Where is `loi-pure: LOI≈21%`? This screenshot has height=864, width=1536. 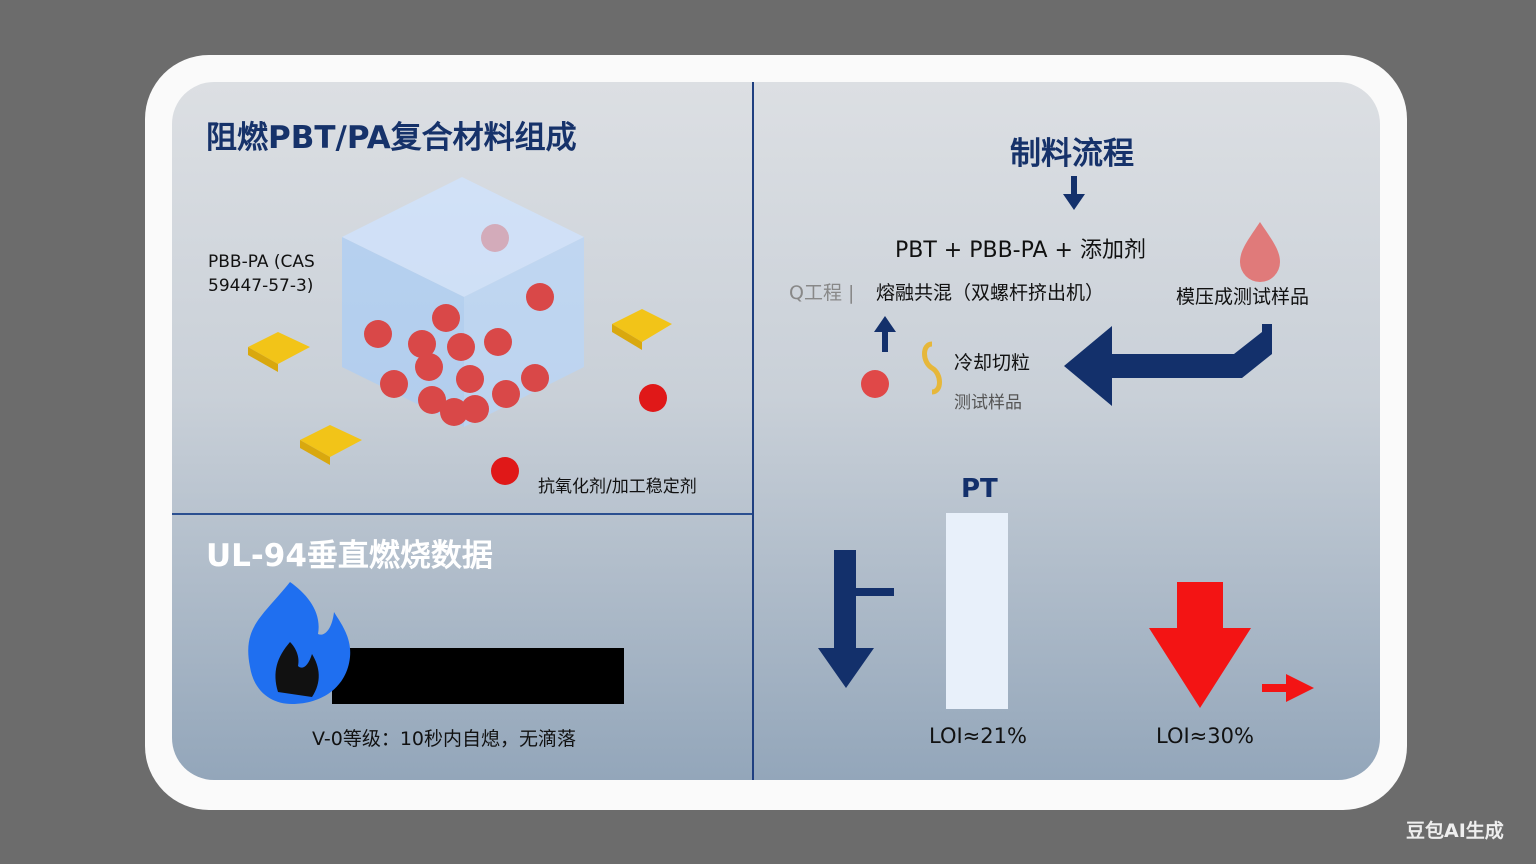 loi-pure: LOI≈21% is located at coordinates (978, 736).